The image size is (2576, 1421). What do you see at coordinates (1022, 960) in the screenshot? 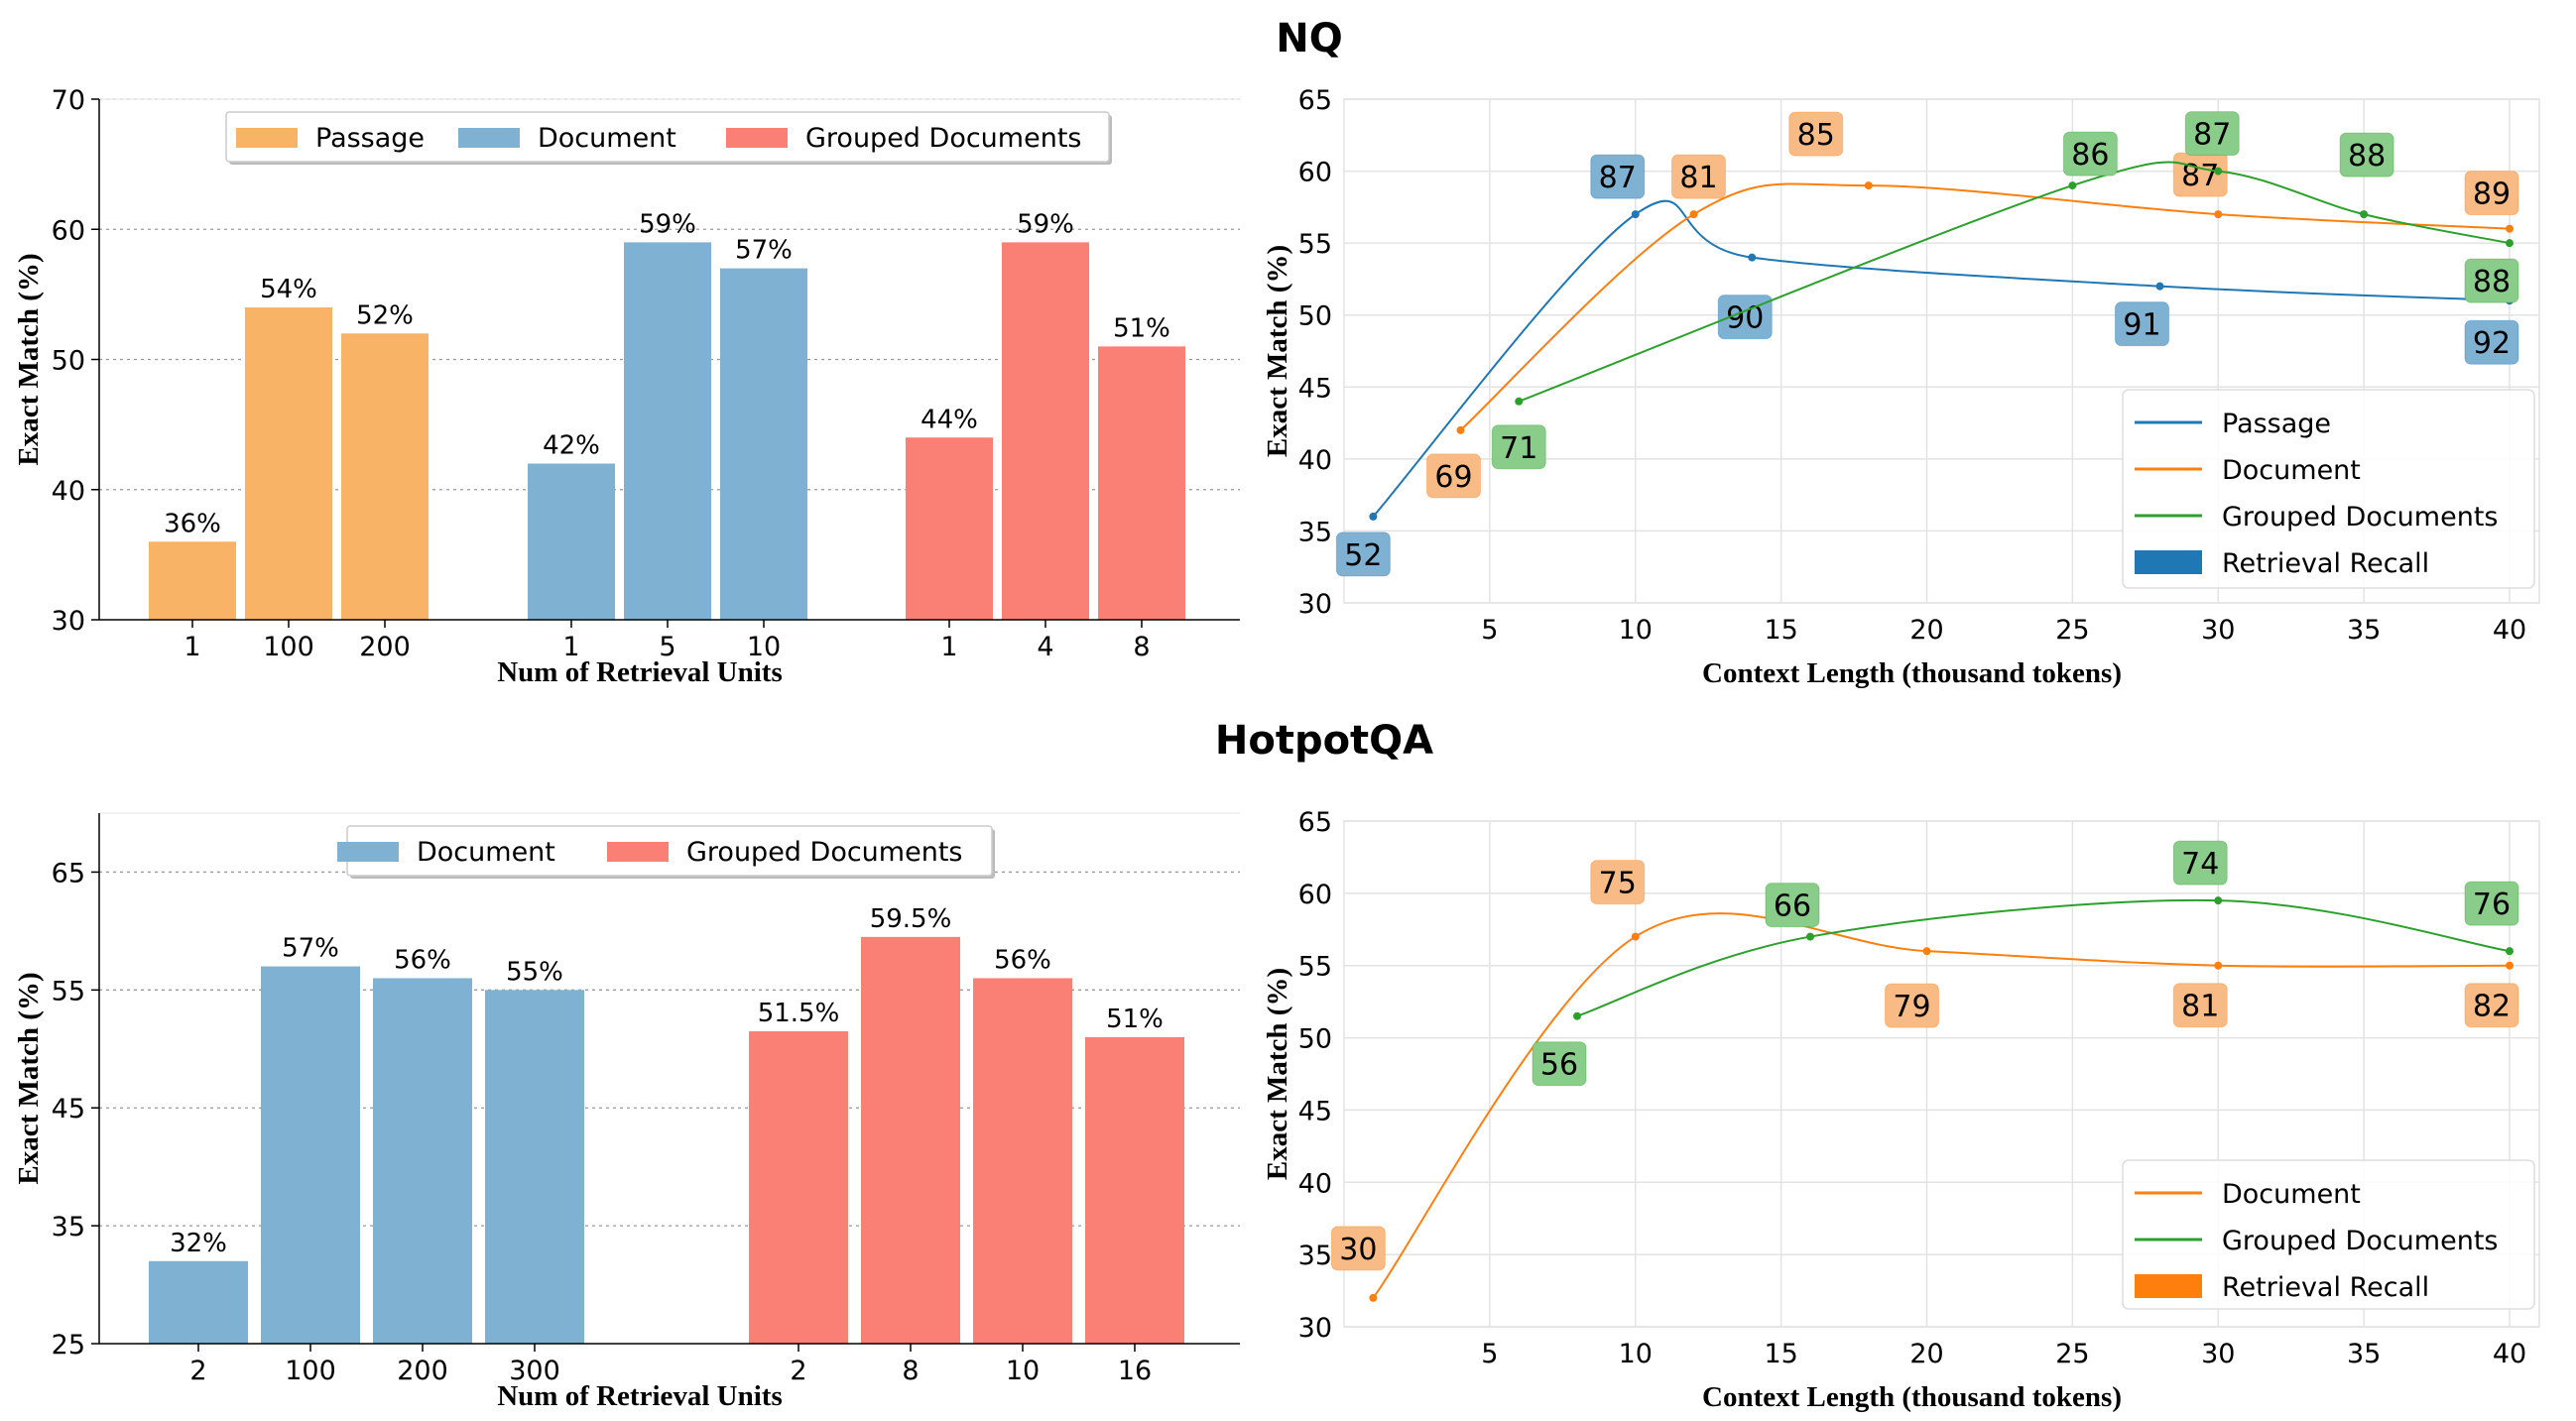
I see `bar-value-label: 56%` at bounding box center [1022, 960].